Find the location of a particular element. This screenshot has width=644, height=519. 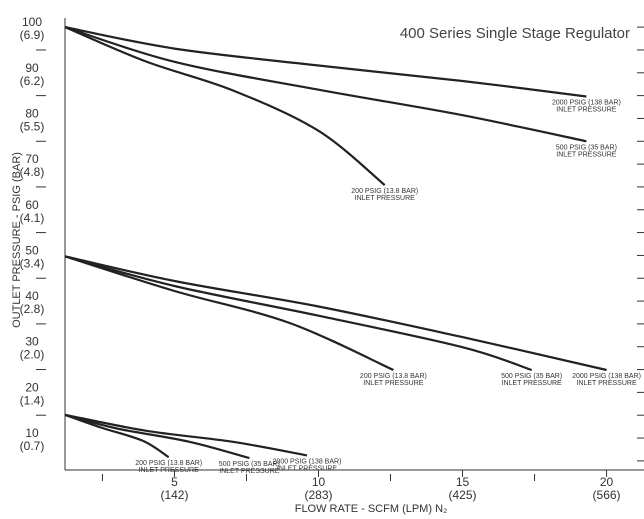

y-tick-sublabel: (2.0) is located at coordinates (32, 355).